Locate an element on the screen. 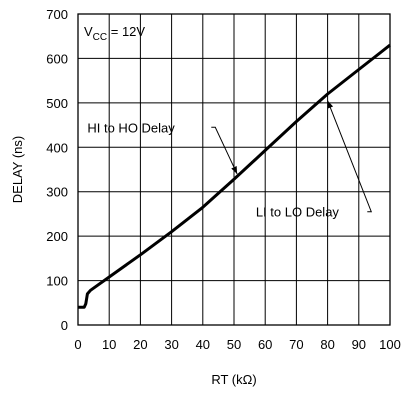 The image size is (403, 394). y-tick-label: 0 is located at coordinates (64, 325).